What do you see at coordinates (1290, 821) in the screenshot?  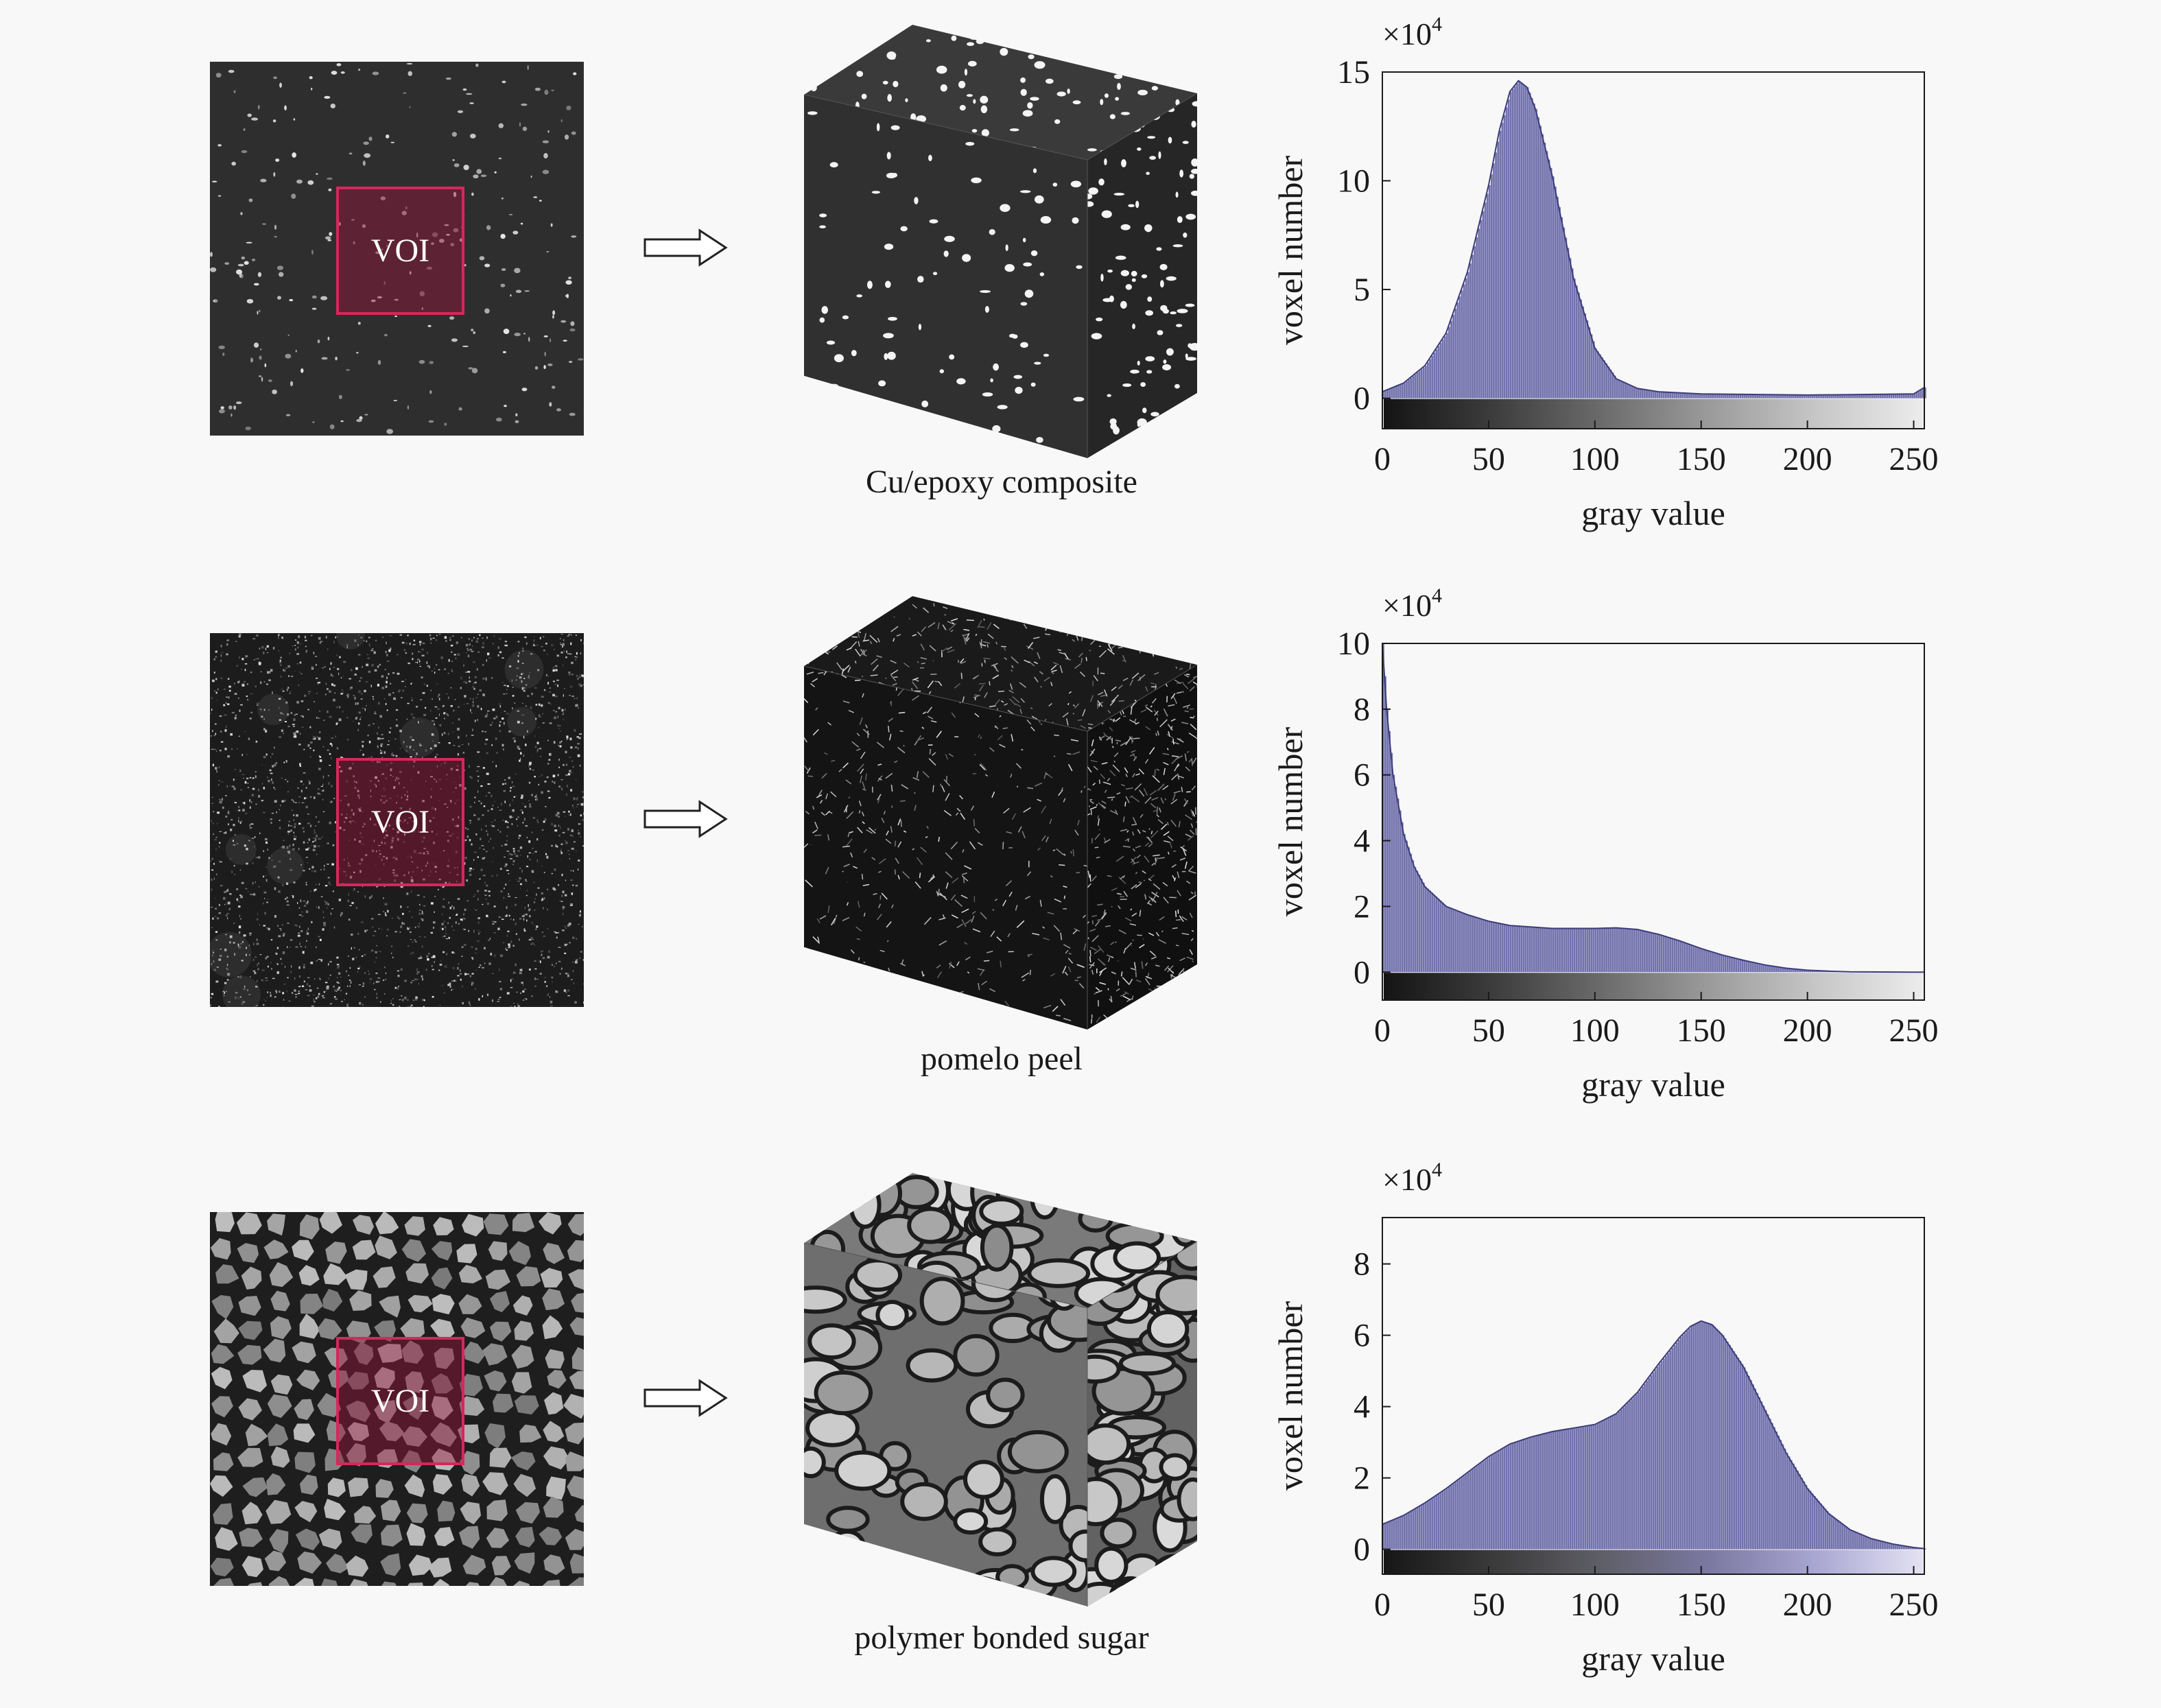 I see `y-axis-label: voxel number` at bounding box center [1290, 821].